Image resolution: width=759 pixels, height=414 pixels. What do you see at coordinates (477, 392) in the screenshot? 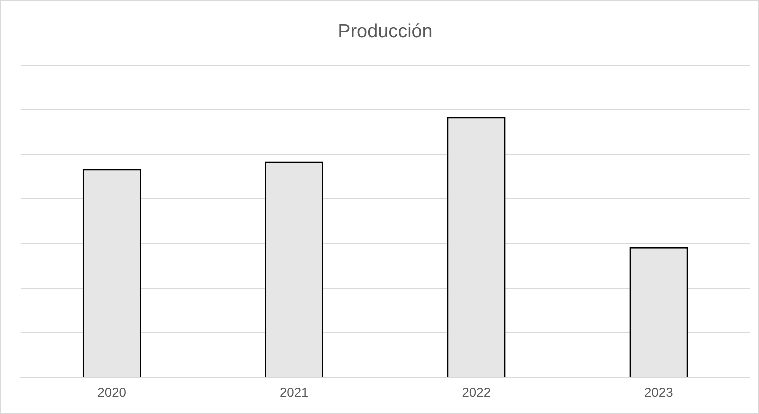
I see `x-tick-label: 2022` at bounding box center [477, 392].